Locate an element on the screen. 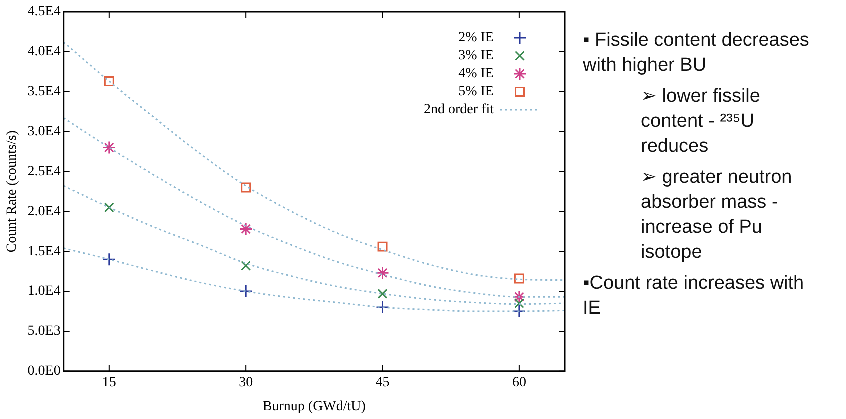 The image size is (846, 419). text: ▪ Fissile content decreases with higher BU is located at coordinates (696, 53).